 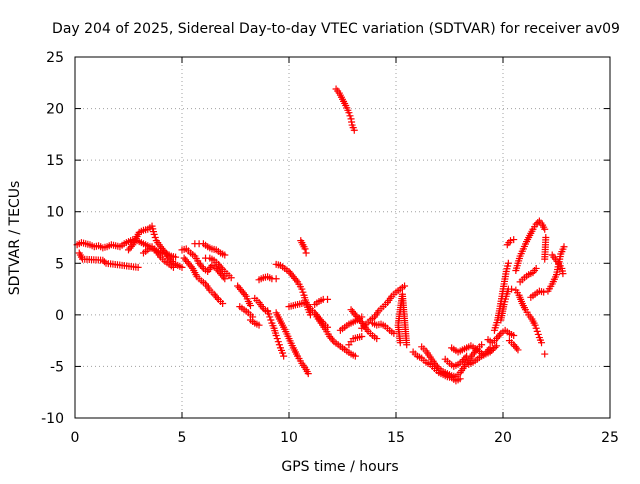 I want to click on series-t8, so click(x=218, y=268).